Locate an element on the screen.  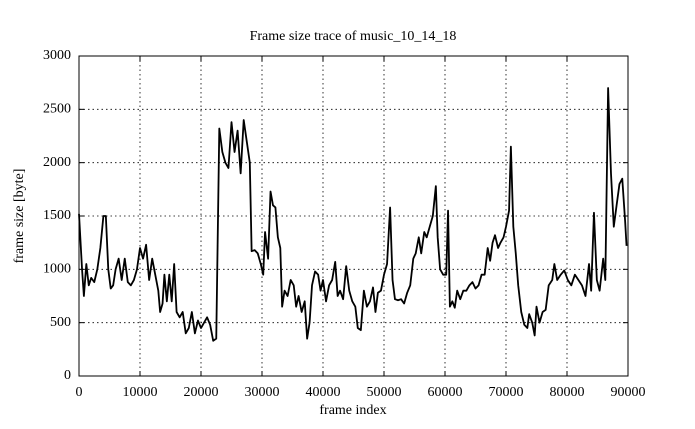
x-axis-label: frame index is located at coordinates (352, 410).